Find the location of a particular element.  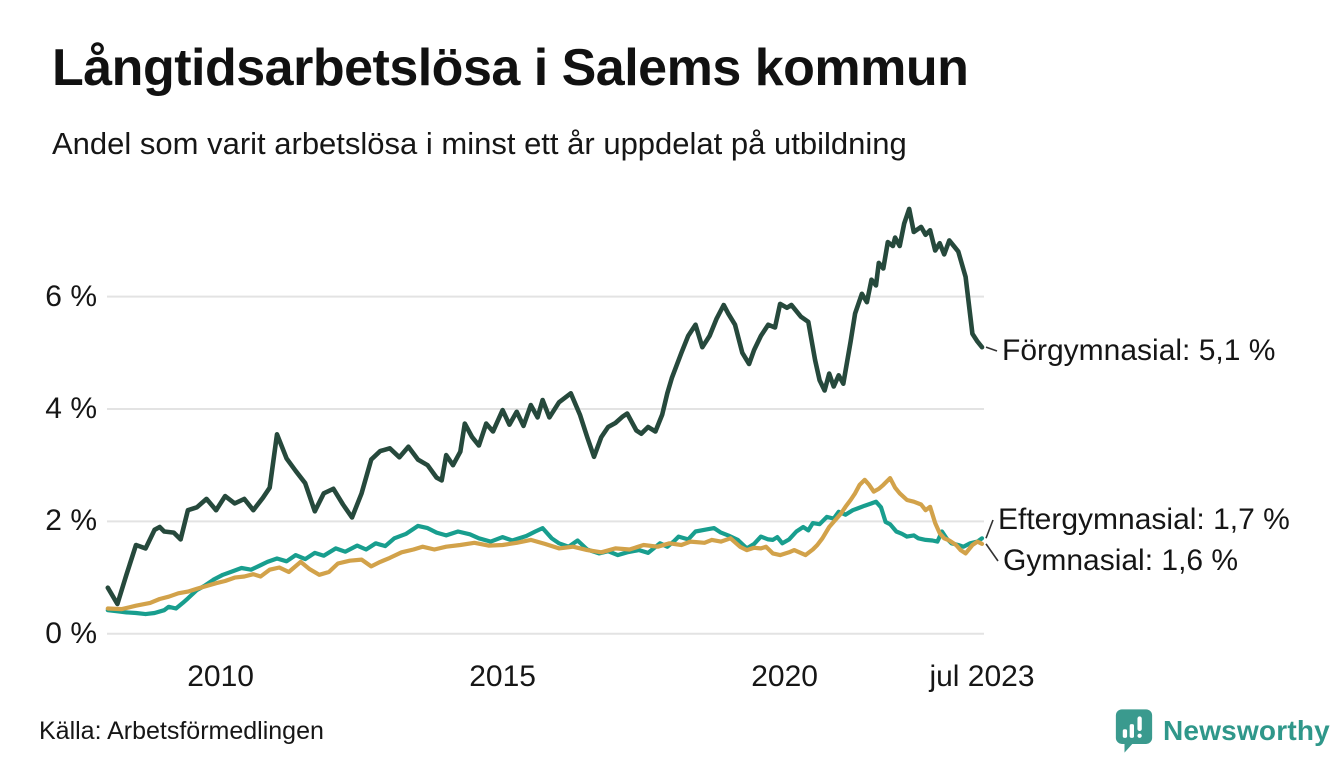

newsworthy-logo: Newsworthy is located at coordinates (1222, 731).